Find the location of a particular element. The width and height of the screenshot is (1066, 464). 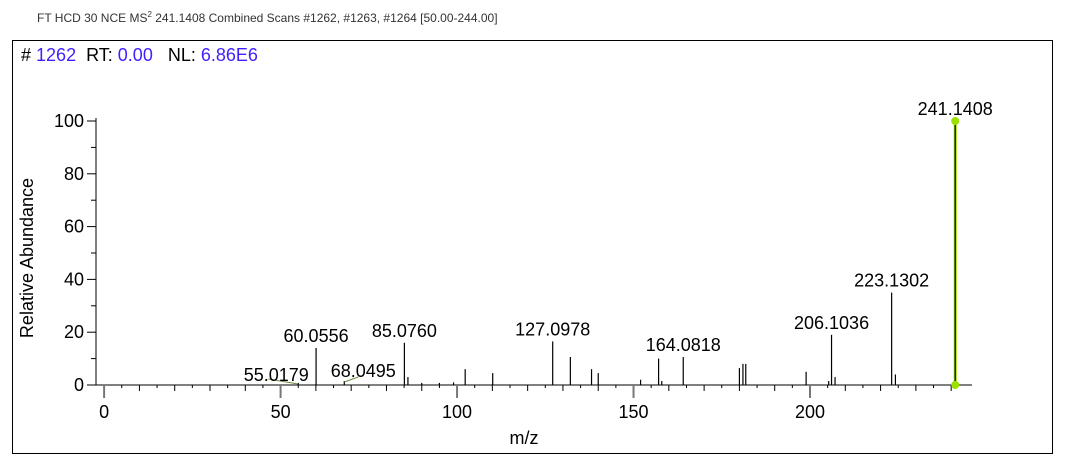

y-tick-label: 100 is located at coordinates (69, 121).